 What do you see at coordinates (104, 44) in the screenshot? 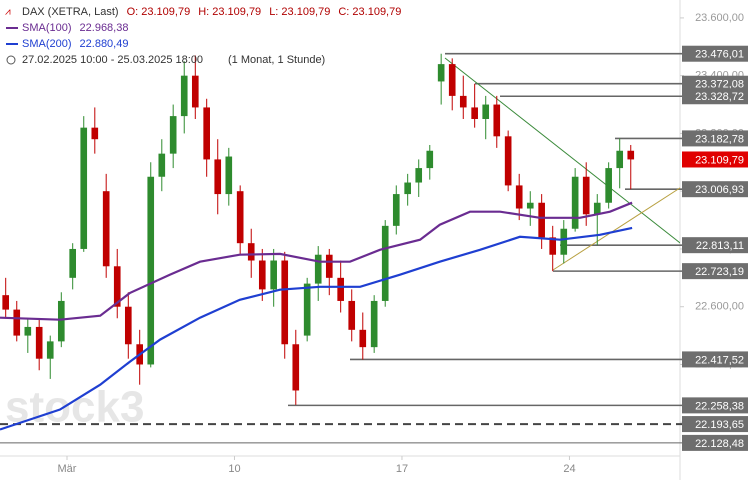
I see `legend-value: 22.880,49` at bounding box center [104, 44].